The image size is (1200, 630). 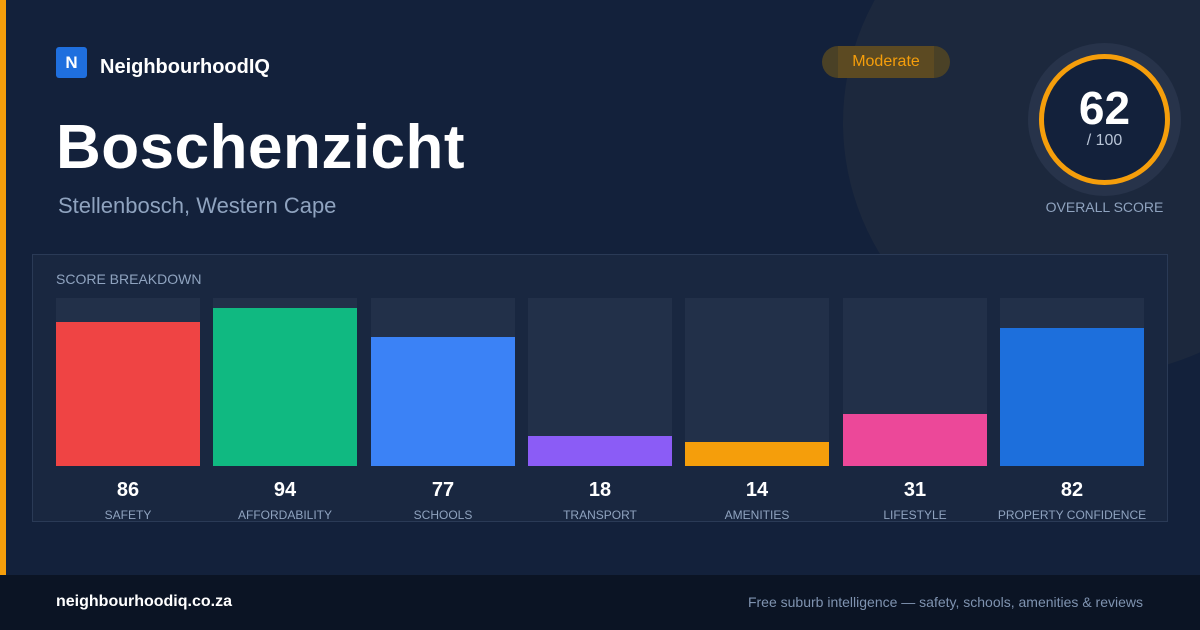 I want to click on overall-score-value: 62, so click(x=1104, y=108).